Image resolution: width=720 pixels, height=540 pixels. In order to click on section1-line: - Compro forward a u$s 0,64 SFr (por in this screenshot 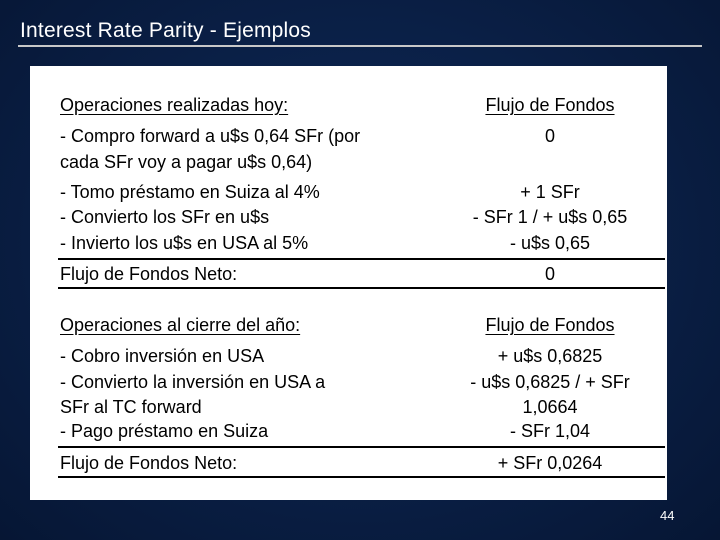, I will do `click(210, 136)`.